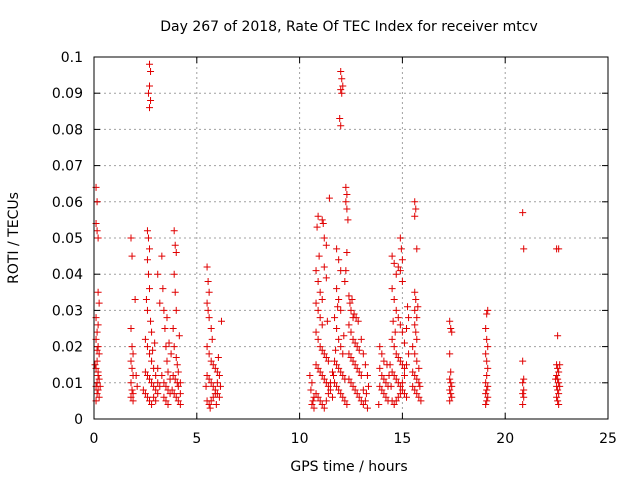  I want to click on x-tick-label: 0, so click(94, 439).